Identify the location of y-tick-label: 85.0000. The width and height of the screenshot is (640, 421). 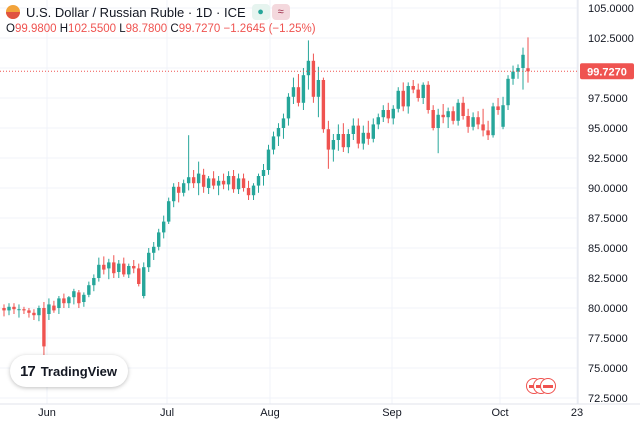
(608, 249).